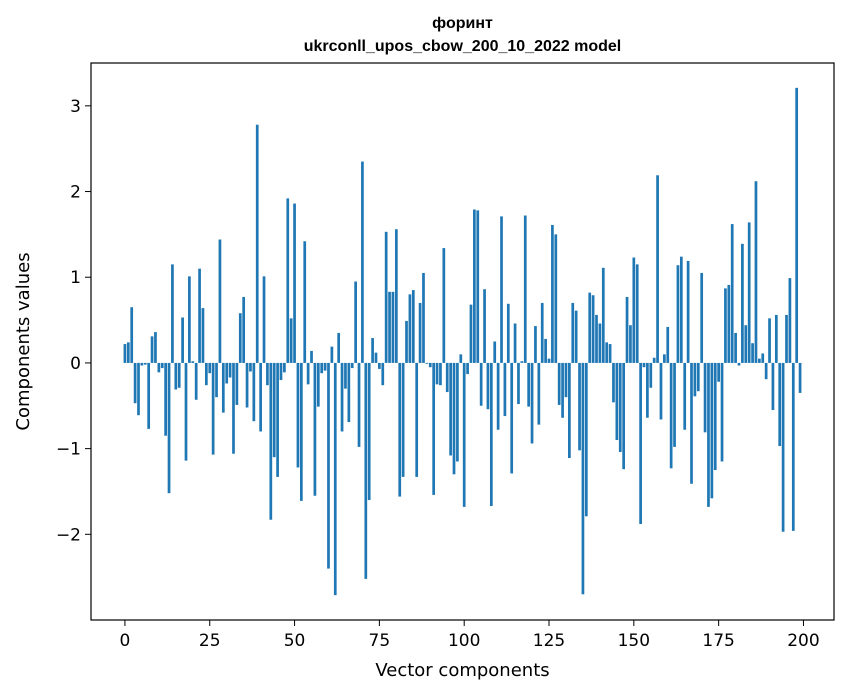 This screenshot has width=847, height=696. Describe the element at coordinates (634, 641) in the screenshot. I see `x-tick-label: 150` at that location.